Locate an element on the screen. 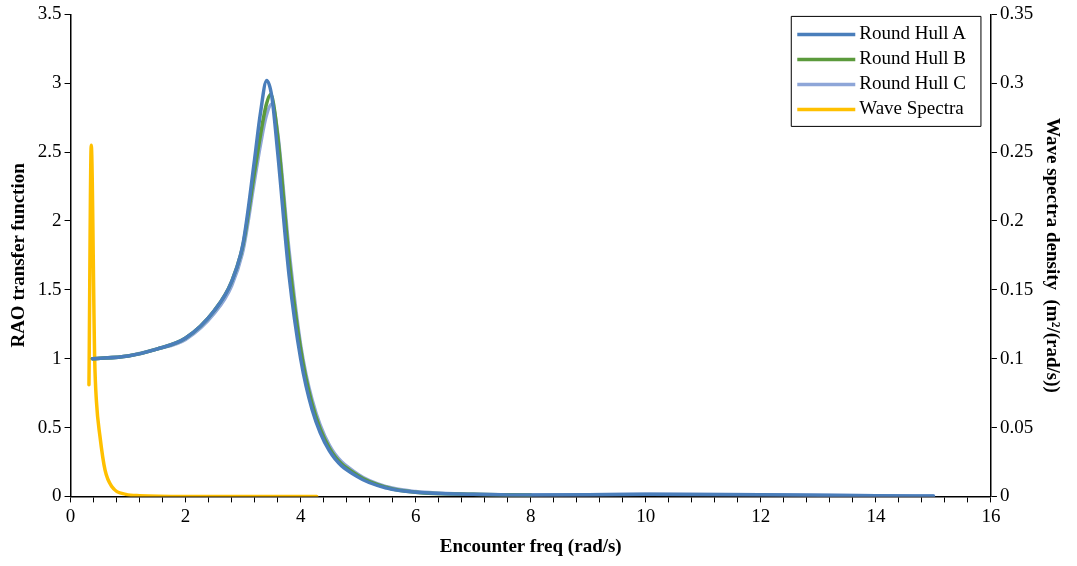 The height and width of the screenshot is (566, 1077). y2-tick-label: 0.35 is located at coordinates (1016, 13).